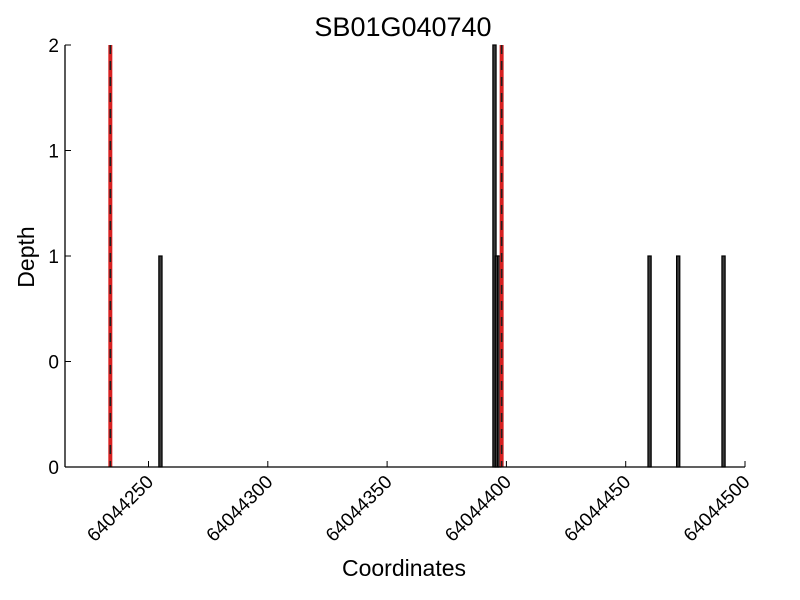 This screenshot has height=600, width=800. What do you see at coordinates (53, 152) in the screenshot?
I see `y-tick-label-3: 1` at bounding box center [53, 152].